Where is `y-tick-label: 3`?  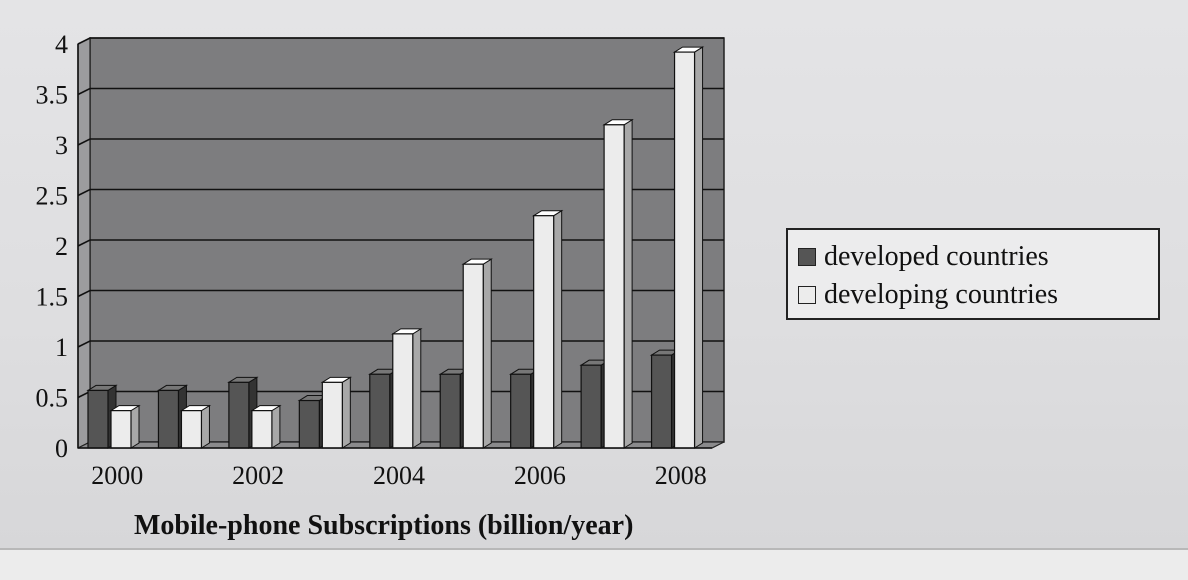 y-tick-label: 3 is located at coordinates (61, 145).